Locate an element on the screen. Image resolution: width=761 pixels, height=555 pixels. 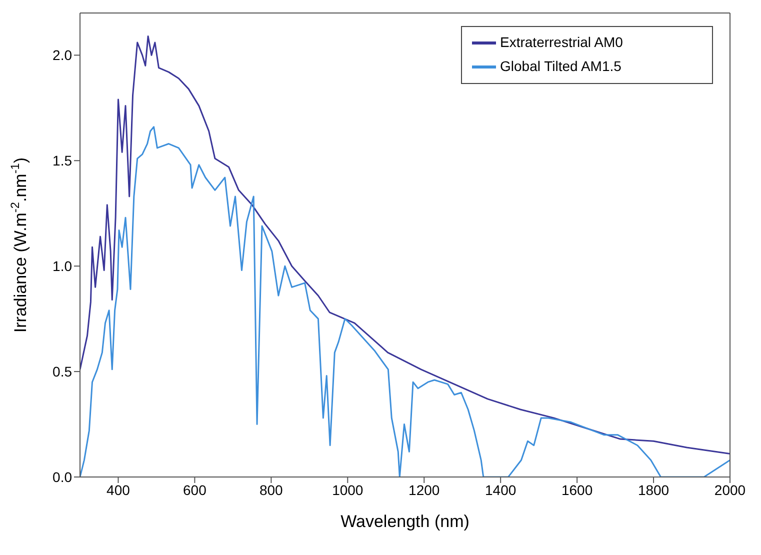
x-tick-label: 2000 is located at coordinates (730, 490).